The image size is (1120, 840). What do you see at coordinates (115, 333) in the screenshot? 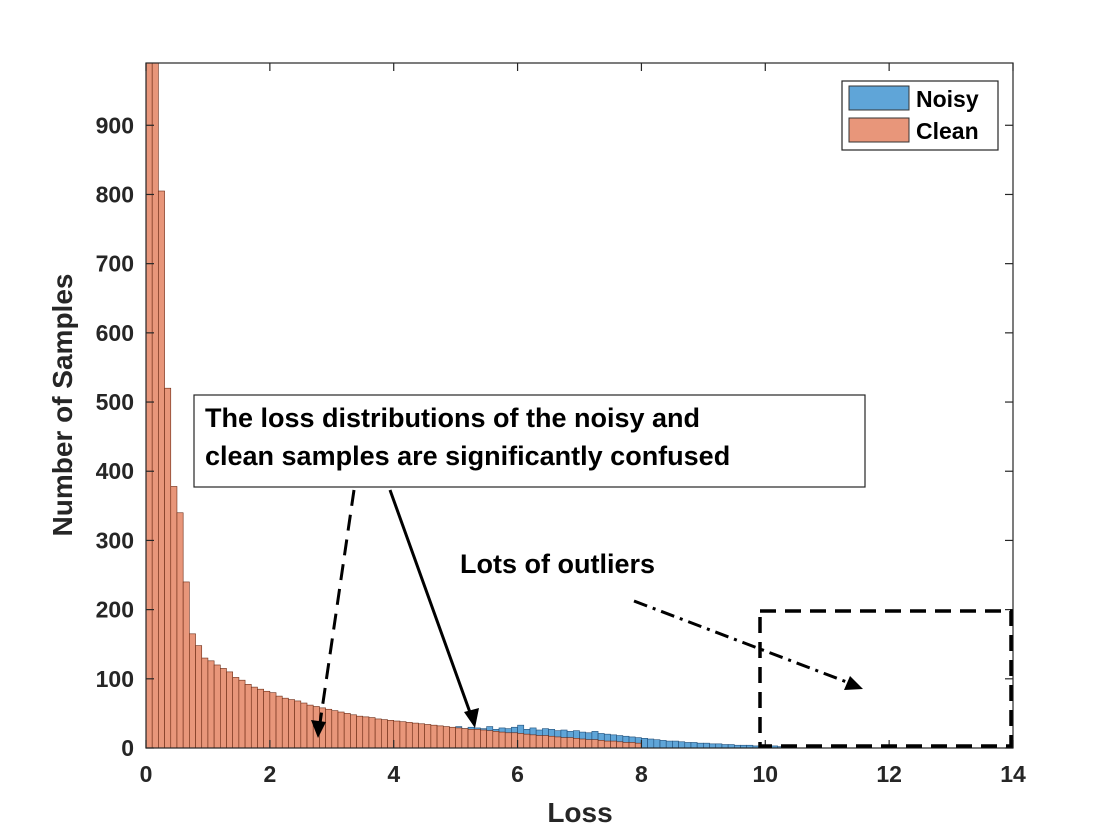
I see `y-tick-label: 600` at bounding box center [115, 333].